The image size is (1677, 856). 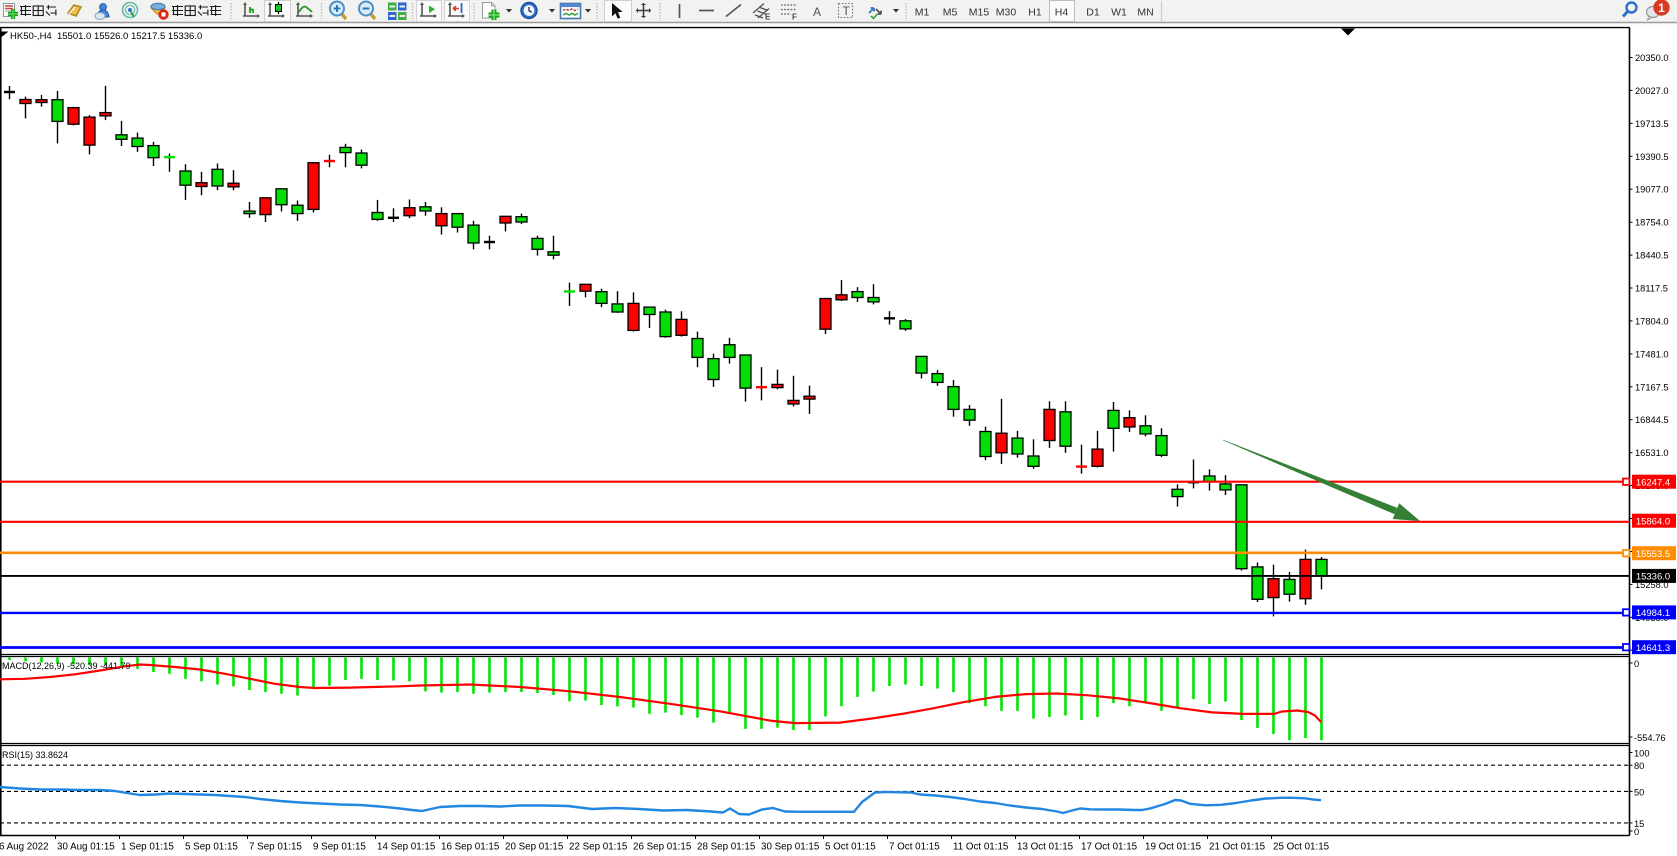 What do you see at coordinates (847, 11) in the screenshot?
I see `svg-text: T` at bounding box center [847, 11].